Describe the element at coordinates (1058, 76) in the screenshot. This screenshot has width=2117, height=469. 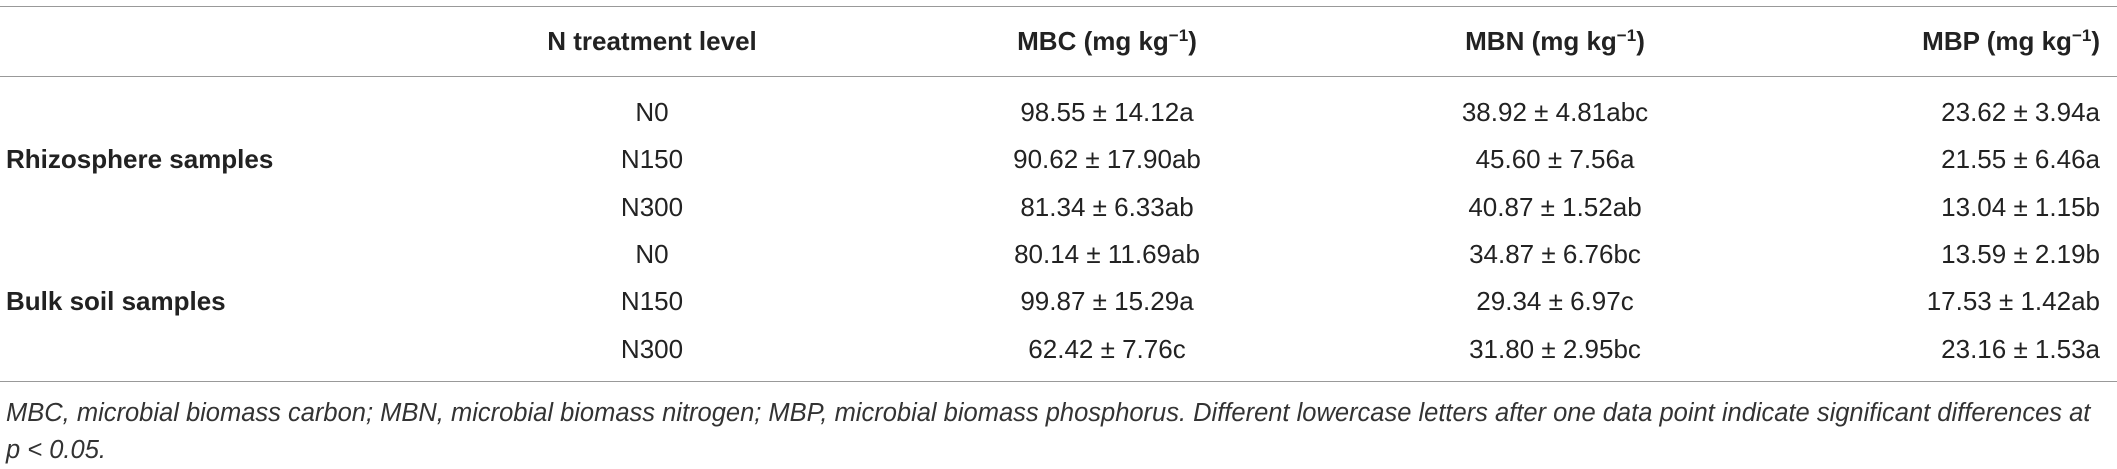
I see `header-rule` at that location.